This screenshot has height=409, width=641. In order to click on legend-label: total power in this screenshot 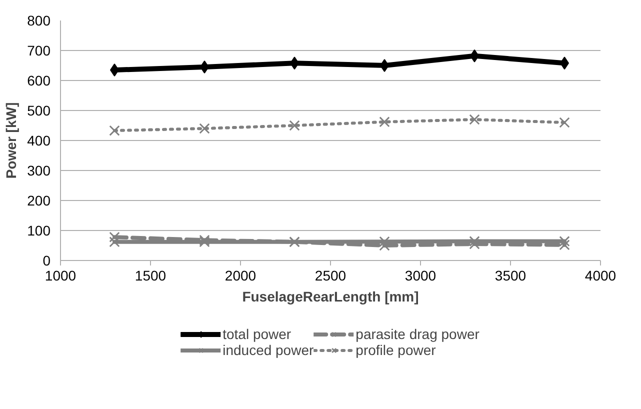, I will do `click(257, 334)`.